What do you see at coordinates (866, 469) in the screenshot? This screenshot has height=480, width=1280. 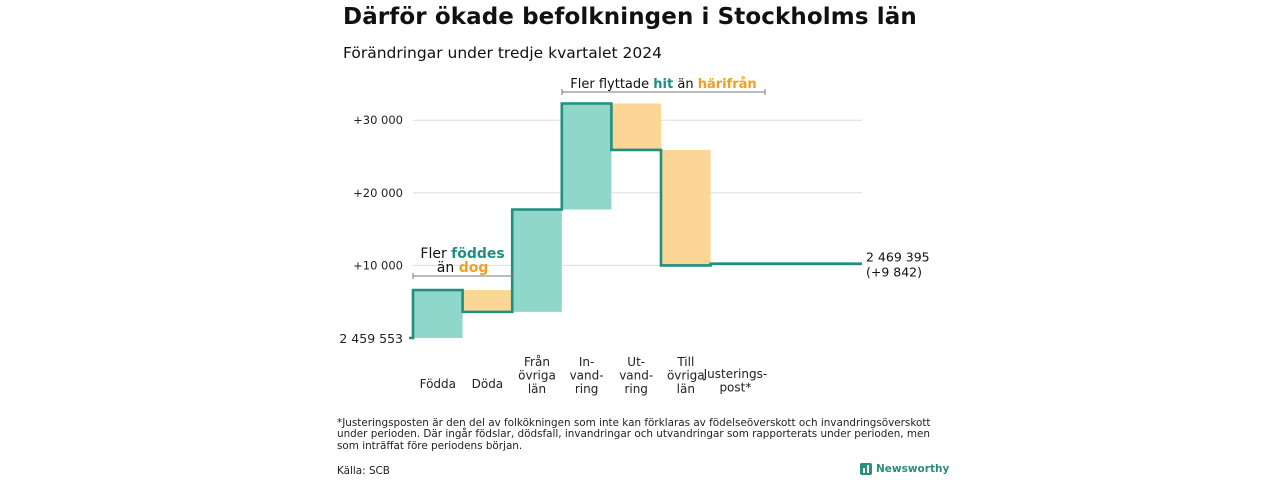 I see `bar-chart-icon` at bounding box center [866, 469].